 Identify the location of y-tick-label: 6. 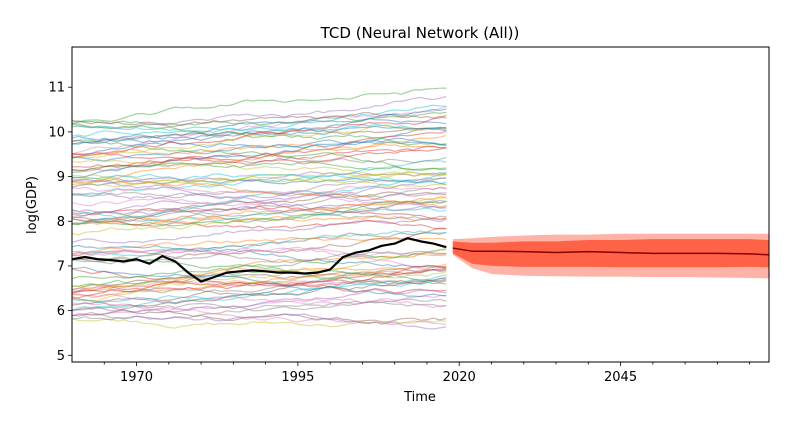
(61, 311).